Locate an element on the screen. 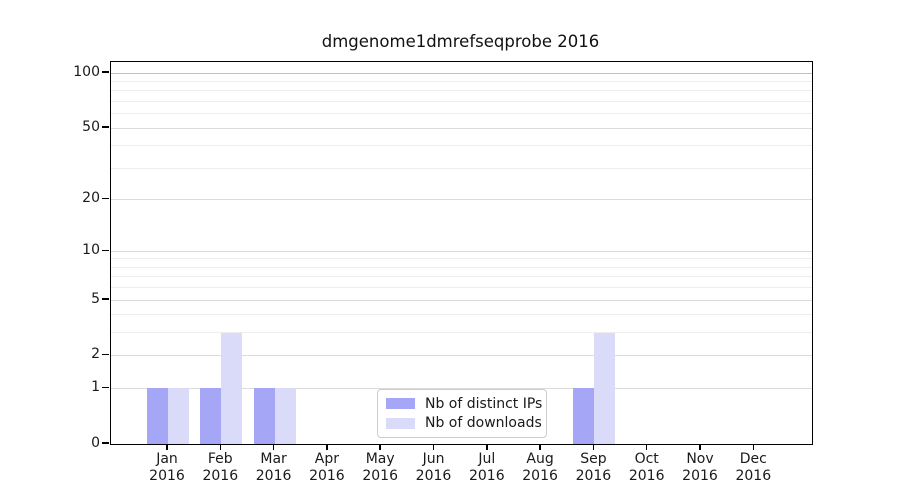 This screenshot has height=500, width=900. y-tick-label: 20 is located at coordinates (91, 197).